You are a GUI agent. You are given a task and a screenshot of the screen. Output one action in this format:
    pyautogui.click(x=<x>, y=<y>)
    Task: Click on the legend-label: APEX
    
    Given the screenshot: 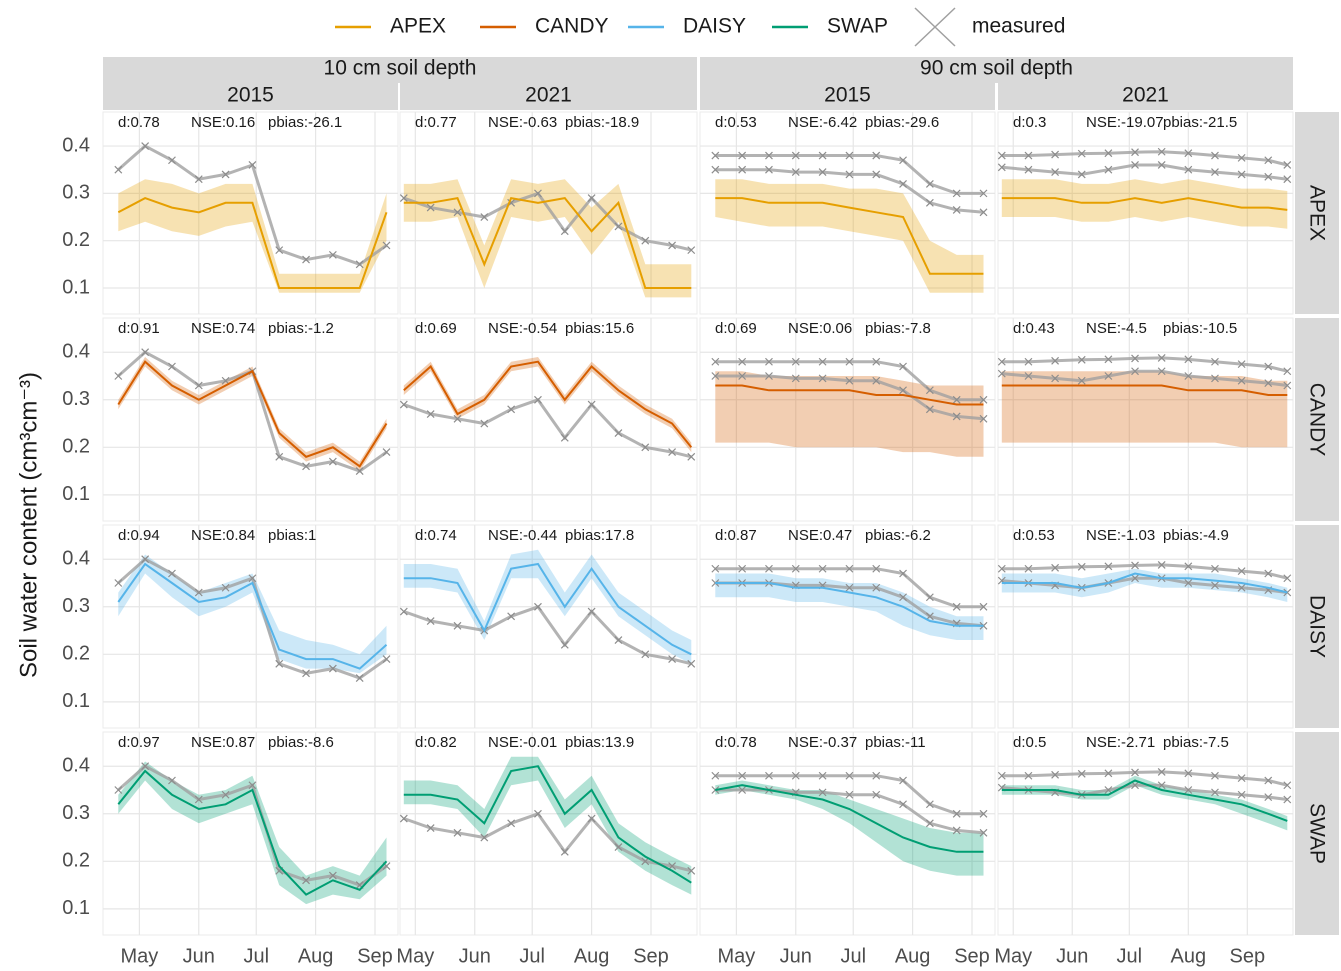 What is the action you would take?
    pyautogui.click(x=418, y=26)
    